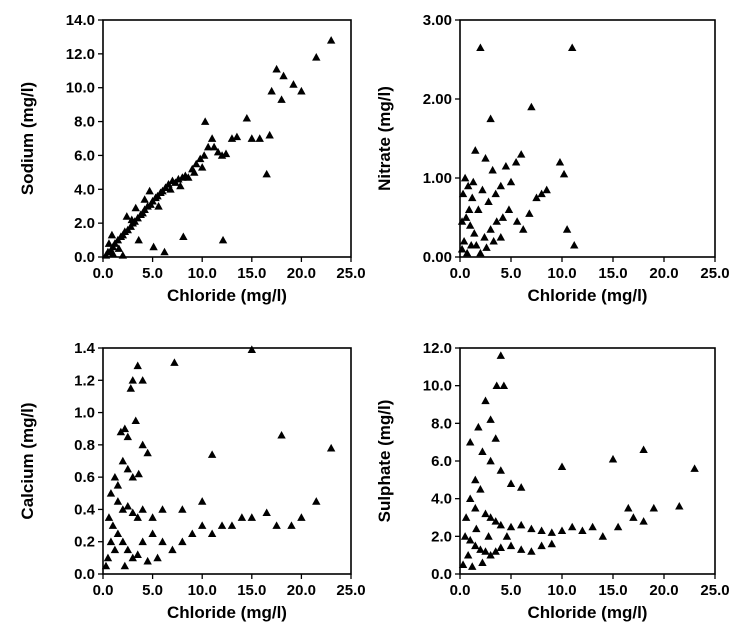  I want to click on y-tick-label: 1.0, so click(84, 413).